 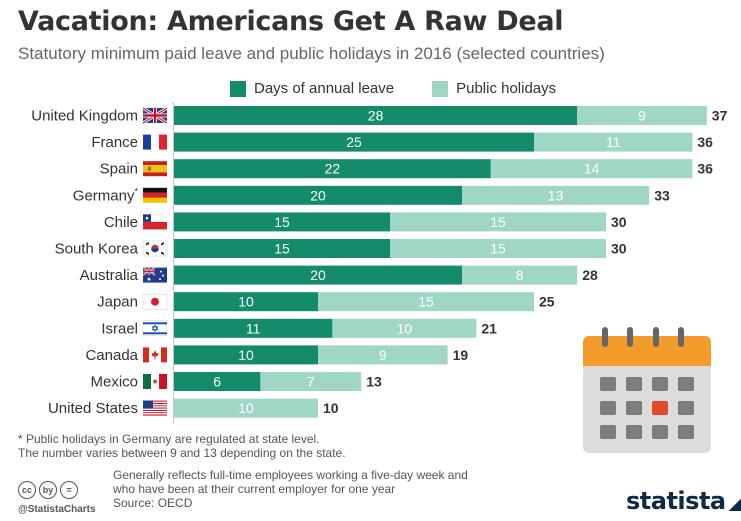 I want to click on chile-flag-part, so click(x=147, y=218).